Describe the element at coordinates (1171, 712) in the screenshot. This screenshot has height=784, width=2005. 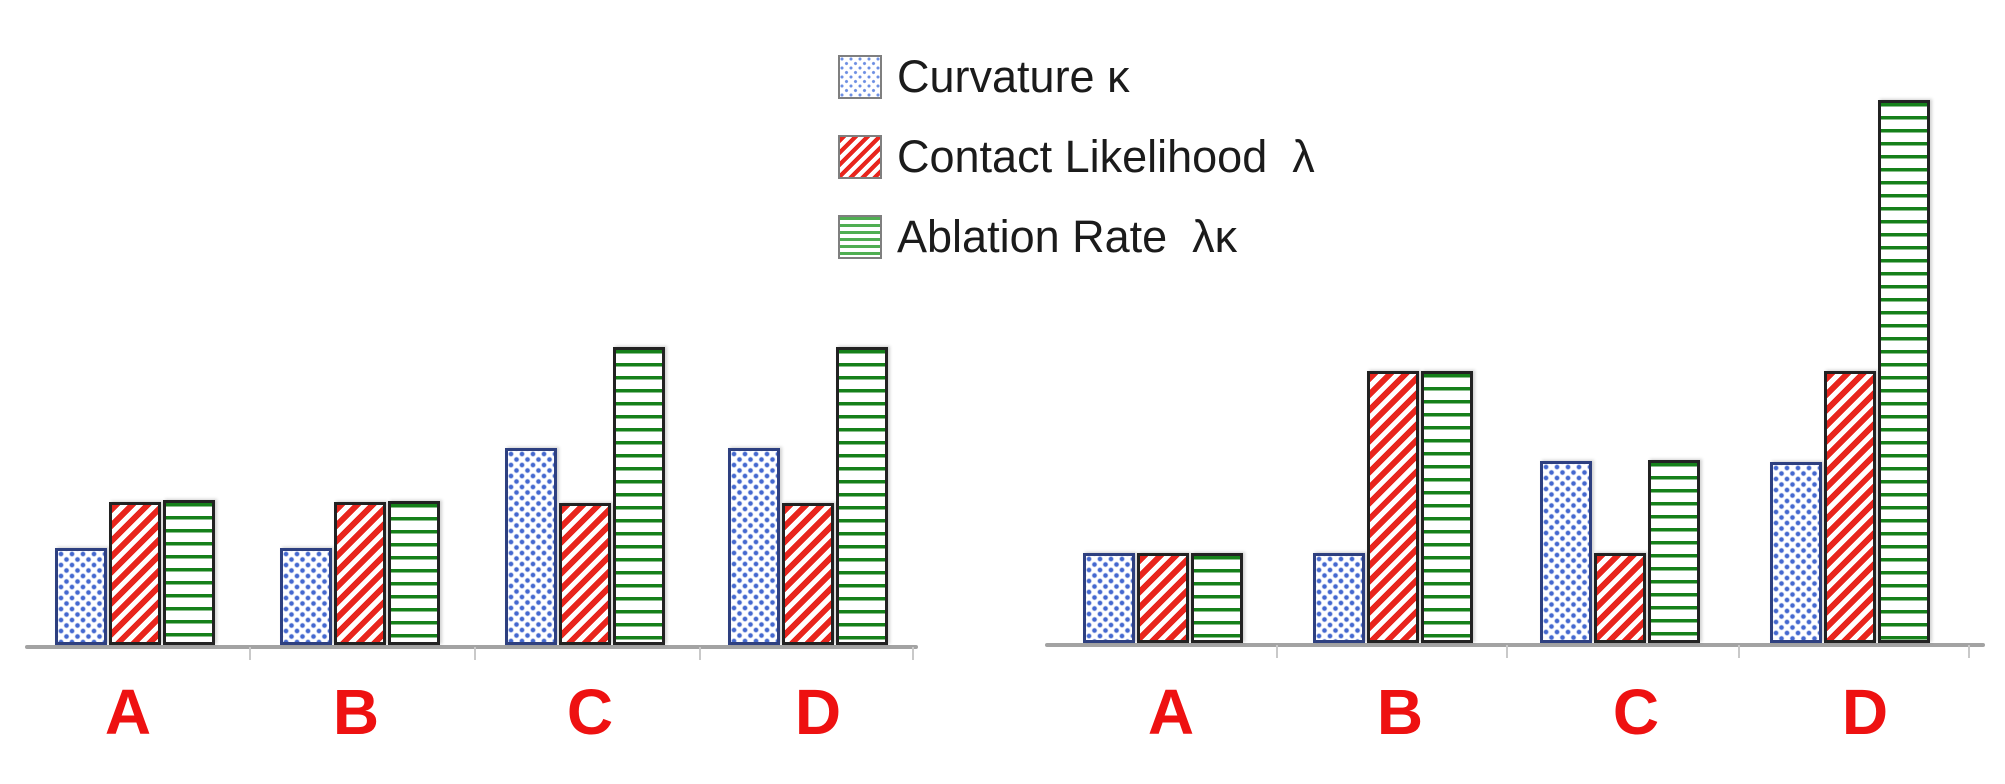
I see `category-label-right-A: A` at that location.